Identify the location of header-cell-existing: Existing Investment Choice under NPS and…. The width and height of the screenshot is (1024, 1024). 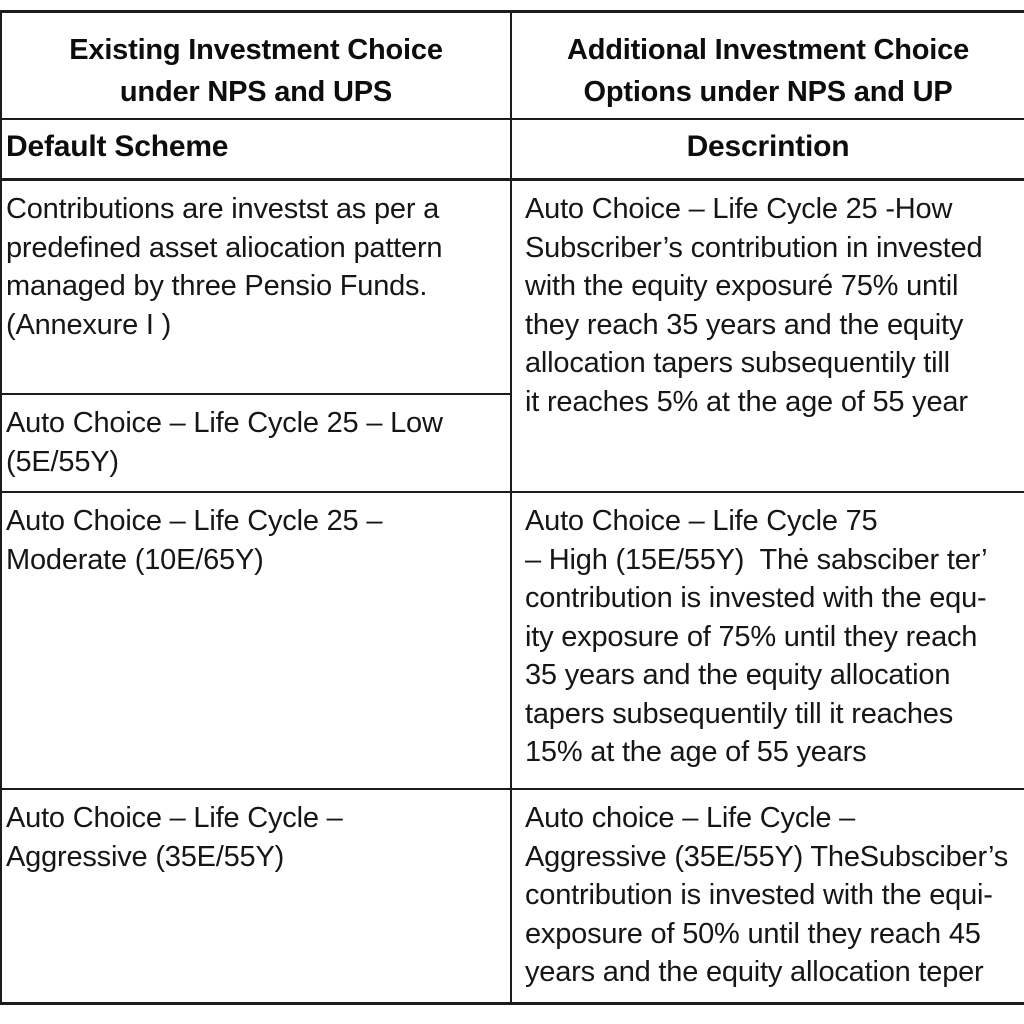
(256, 65).